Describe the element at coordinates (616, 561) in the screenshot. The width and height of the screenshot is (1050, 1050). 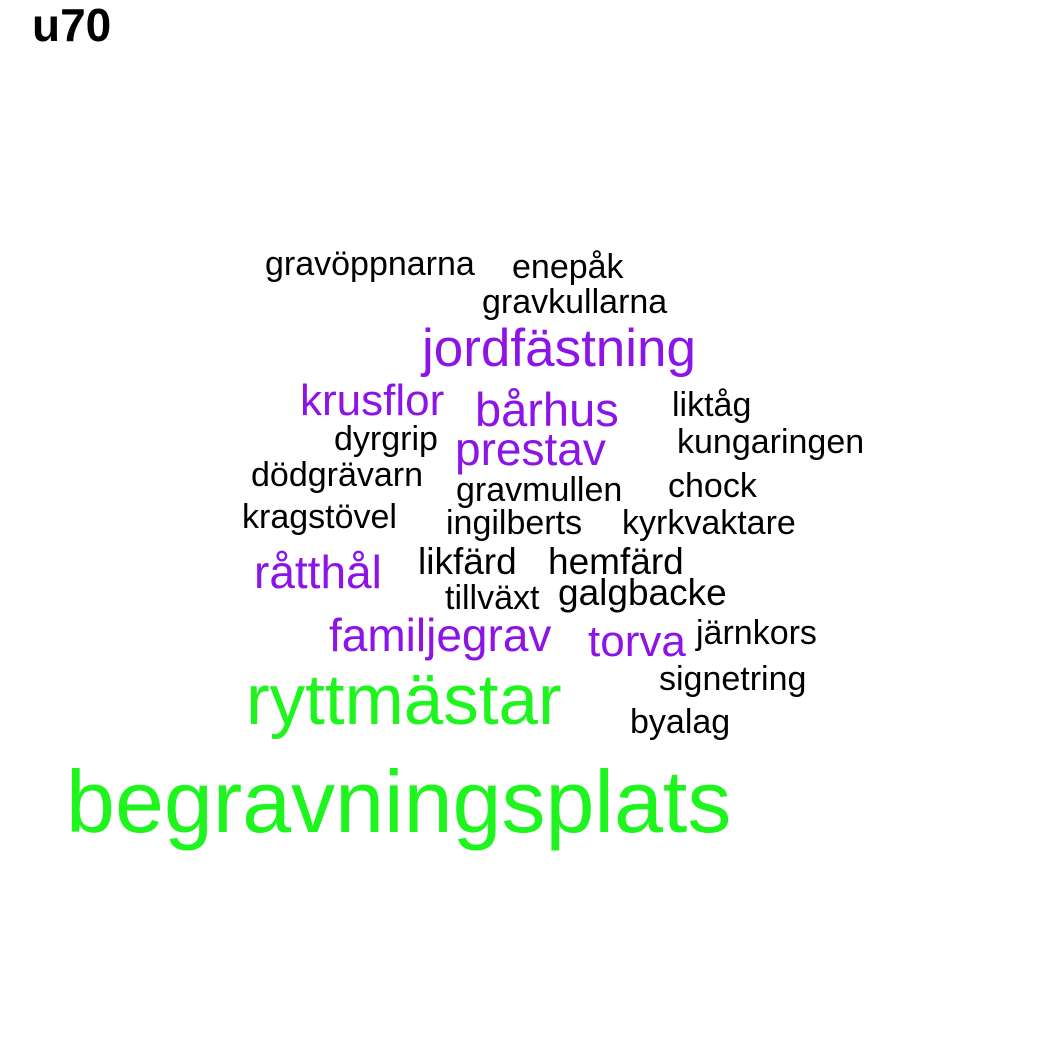
I see `word-hemfard: hemfärd` at that location.